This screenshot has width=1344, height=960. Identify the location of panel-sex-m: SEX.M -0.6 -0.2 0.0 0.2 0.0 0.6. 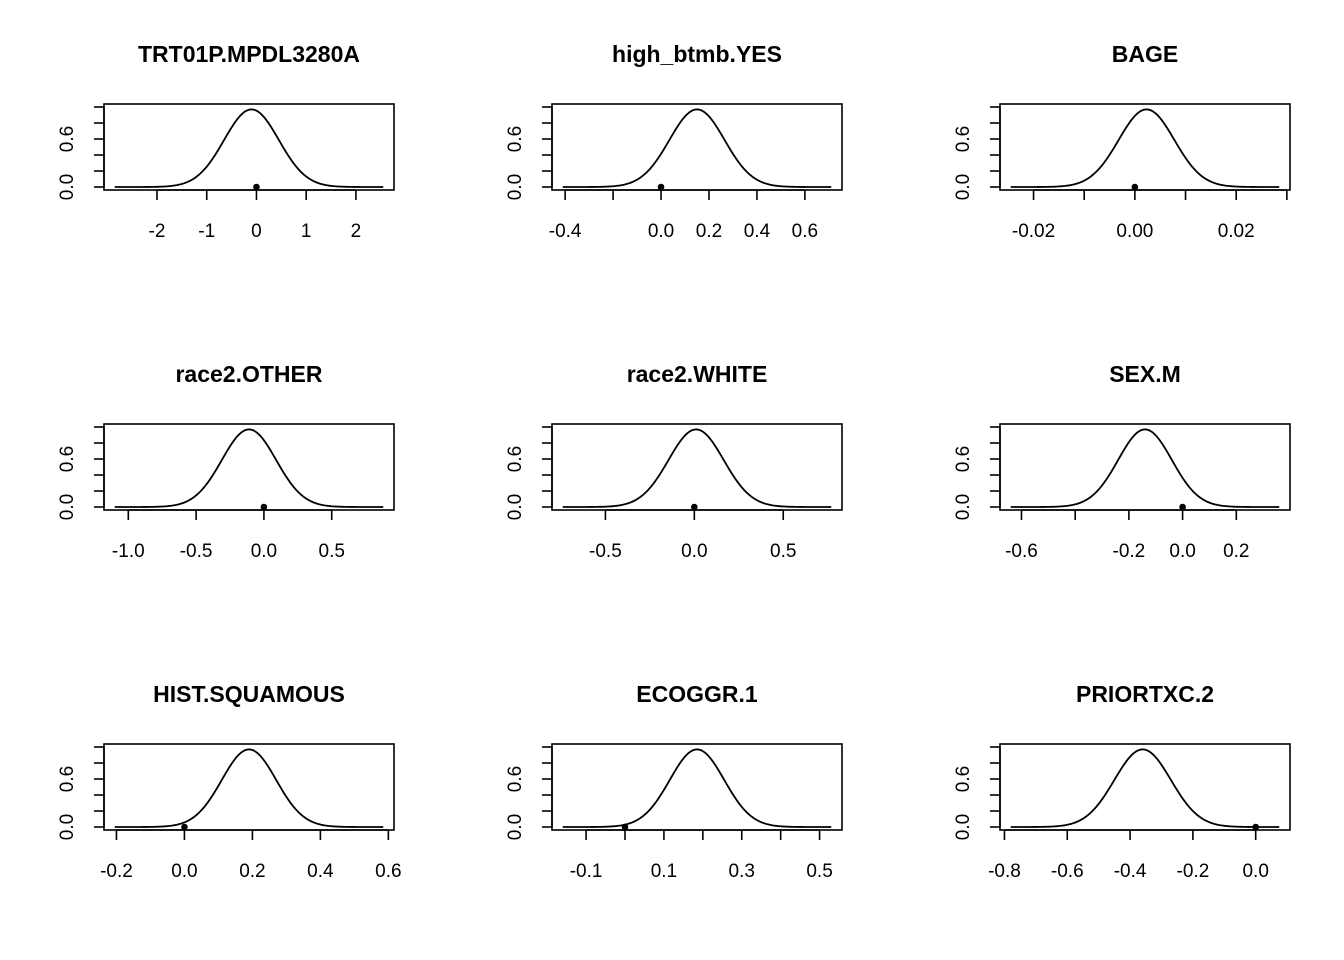
(1122, 461).